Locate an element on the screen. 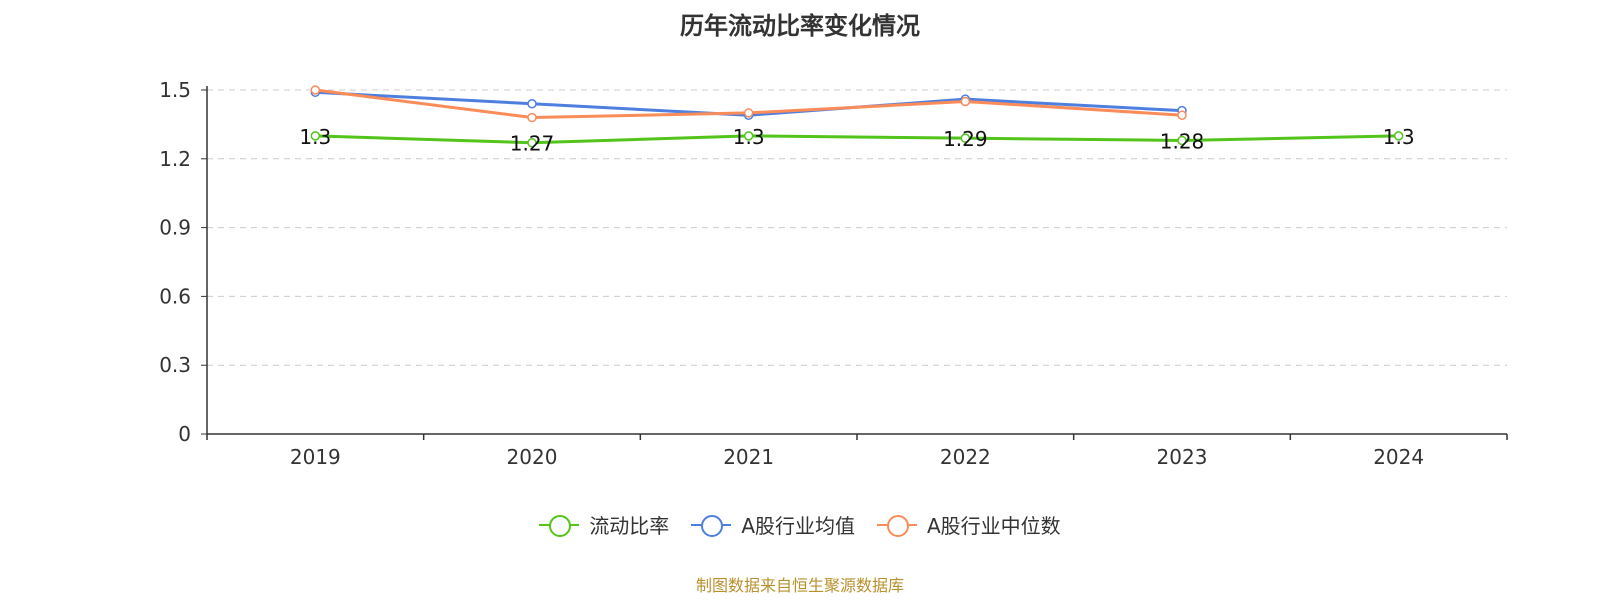 The height and width of the screenshot is (600, 1600). legend-item-industry-median: A股行业中位数 is located at coordinates (969, 524).